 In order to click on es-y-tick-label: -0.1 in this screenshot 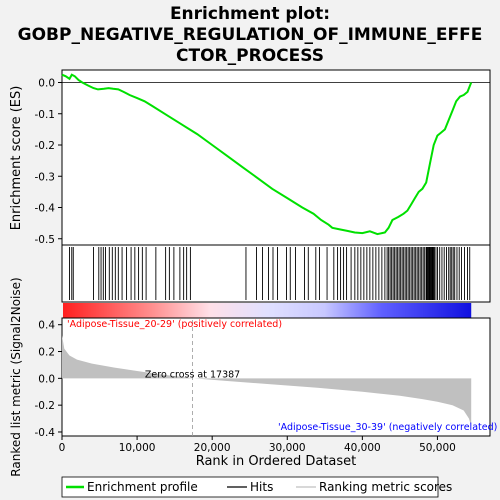, I will do `click(45, 115)`.